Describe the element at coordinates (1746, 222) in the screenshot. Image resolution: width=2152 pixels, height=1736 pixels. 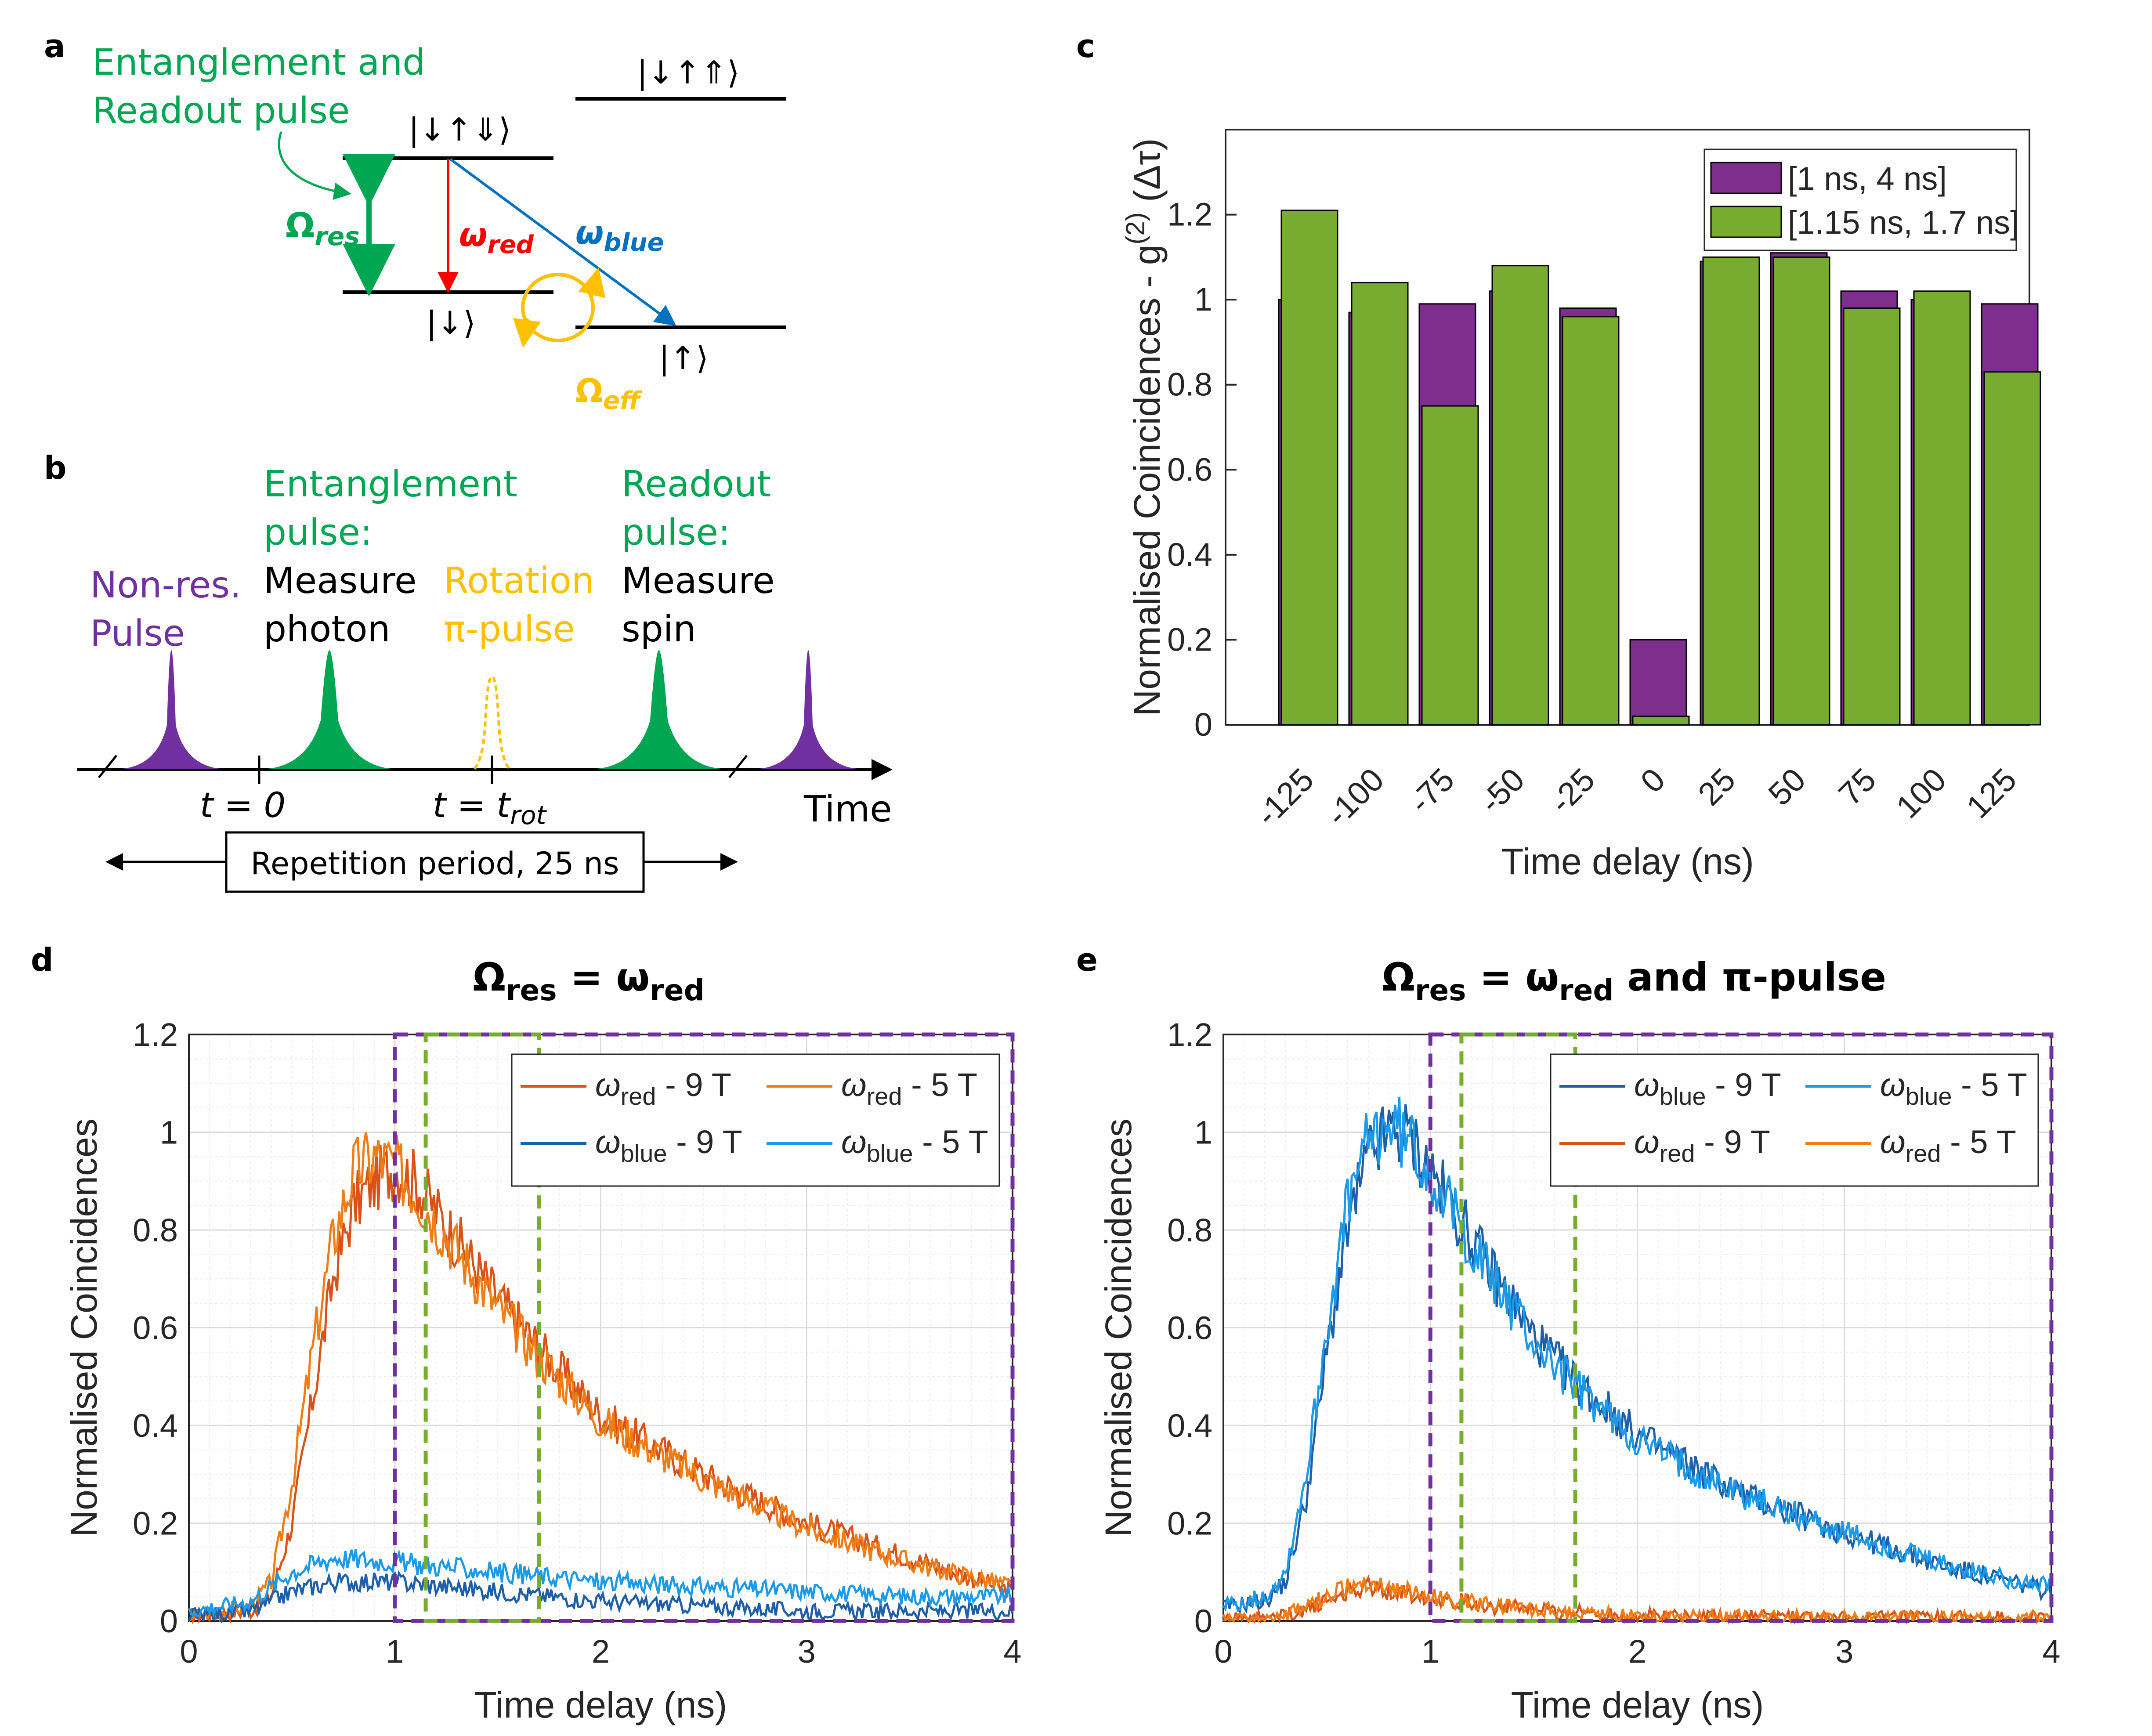
I see `legend-swatch-green` at that location.